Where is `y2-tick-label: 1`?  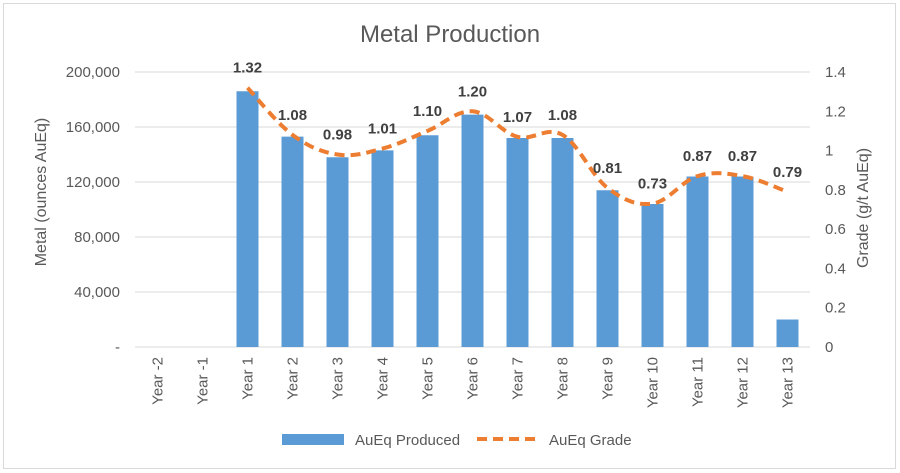
y2-tick-label: 1 is located at coordinates (829, 151).